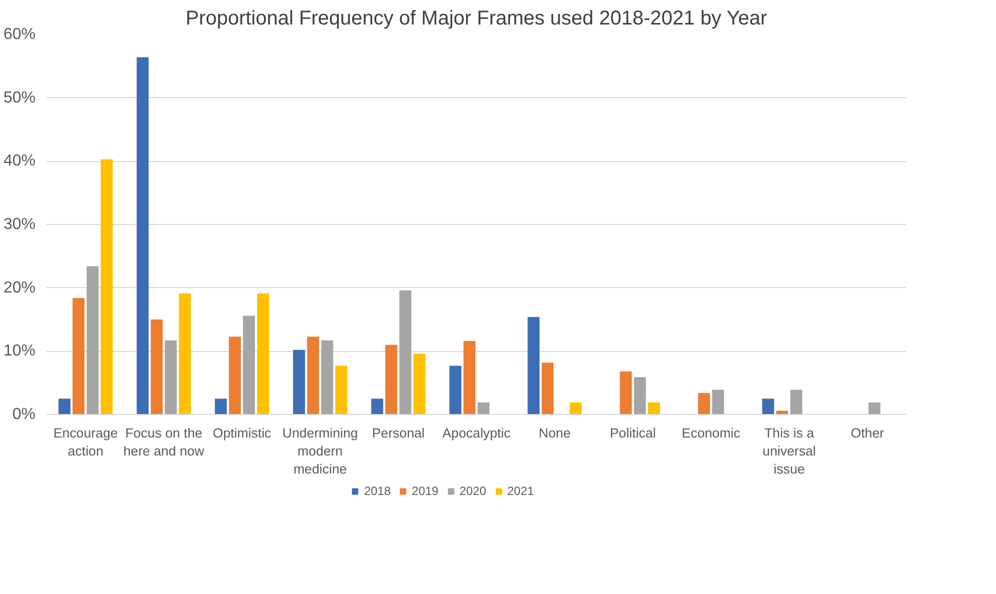  I want to click on y-tick-label: 30%, so click(19, 224).